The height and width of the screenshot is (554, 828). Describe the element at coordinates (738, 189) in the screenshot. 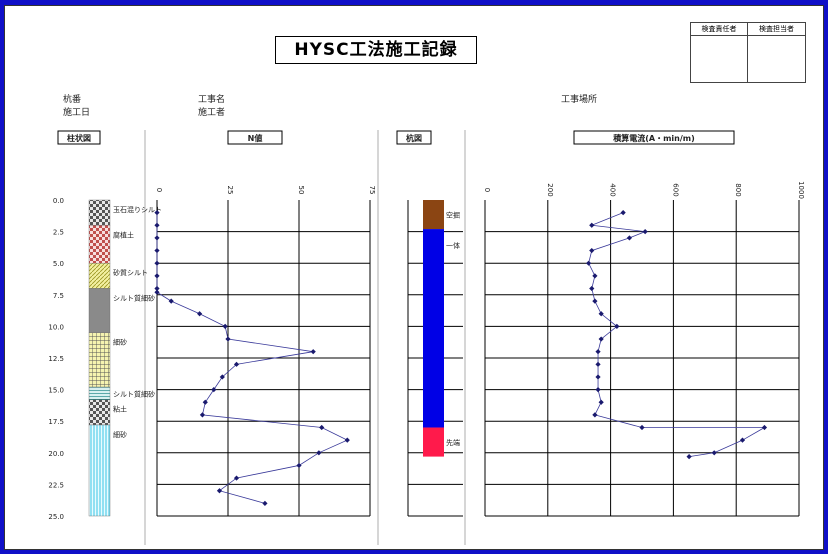

I see `current-tick-label: 800` at that location.